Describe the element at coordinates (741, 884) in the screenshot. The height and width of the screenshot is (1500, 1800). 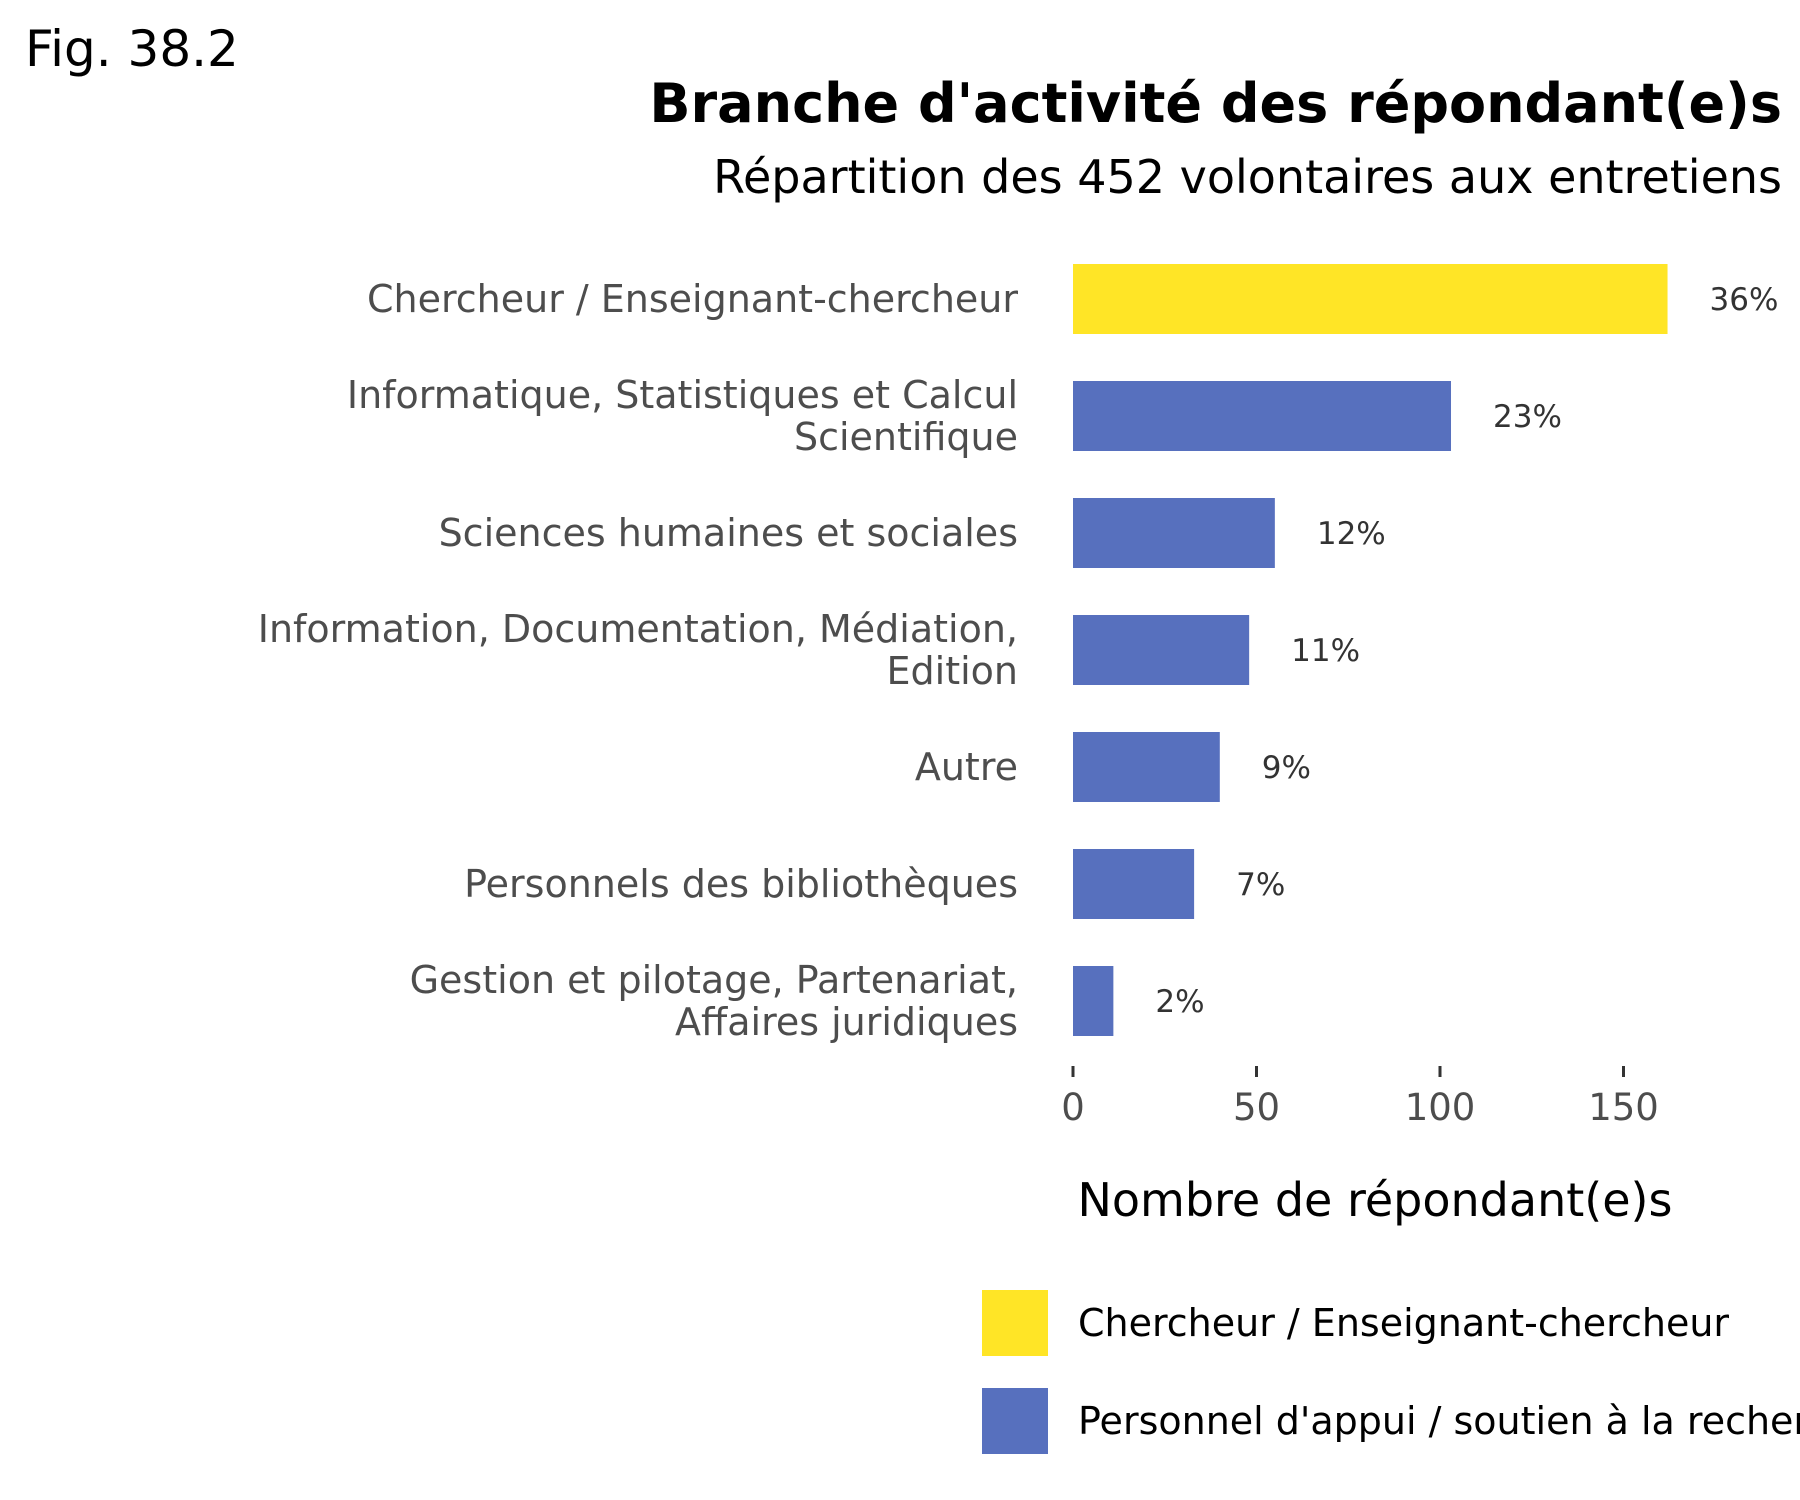
I see `category-label: Personnels des bibliothèques` at that location.